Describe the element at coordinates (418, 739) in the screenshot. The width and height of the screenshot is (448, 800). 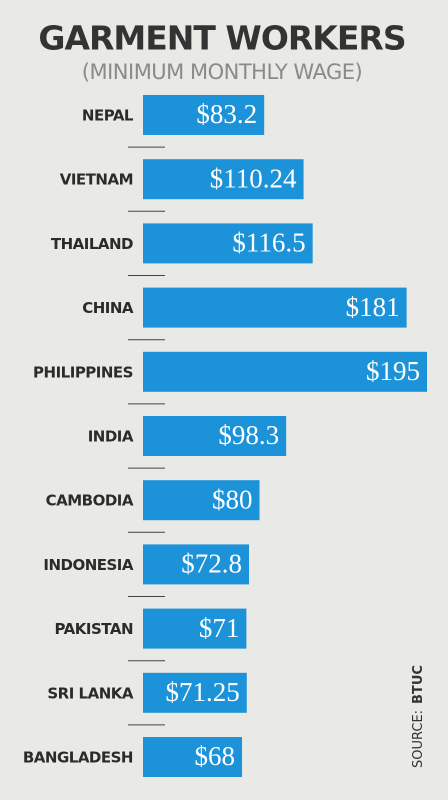
I see `source-label: SOURCE:` at that location.